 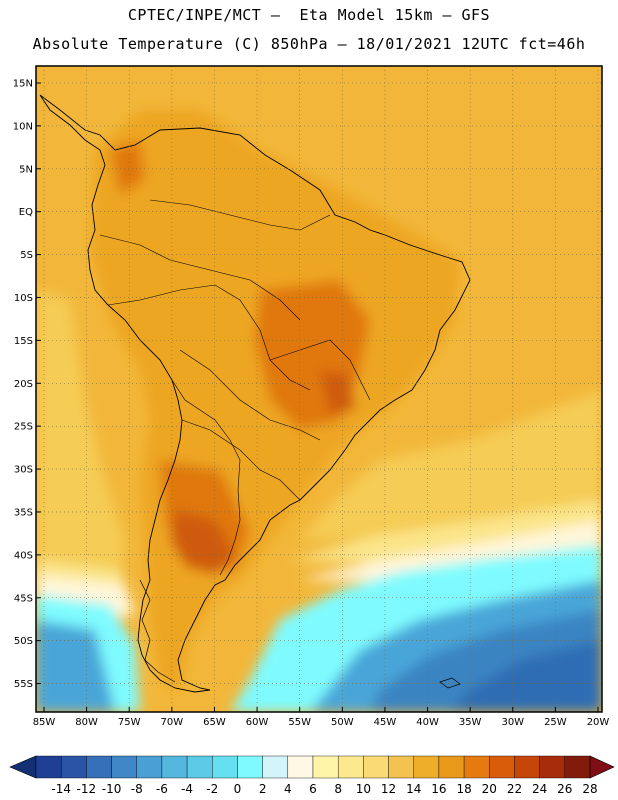 What do you see at coordinates (427, 722) in the screenshot?
I see `longitude-label: 40W` at bounding box center [427, 722].